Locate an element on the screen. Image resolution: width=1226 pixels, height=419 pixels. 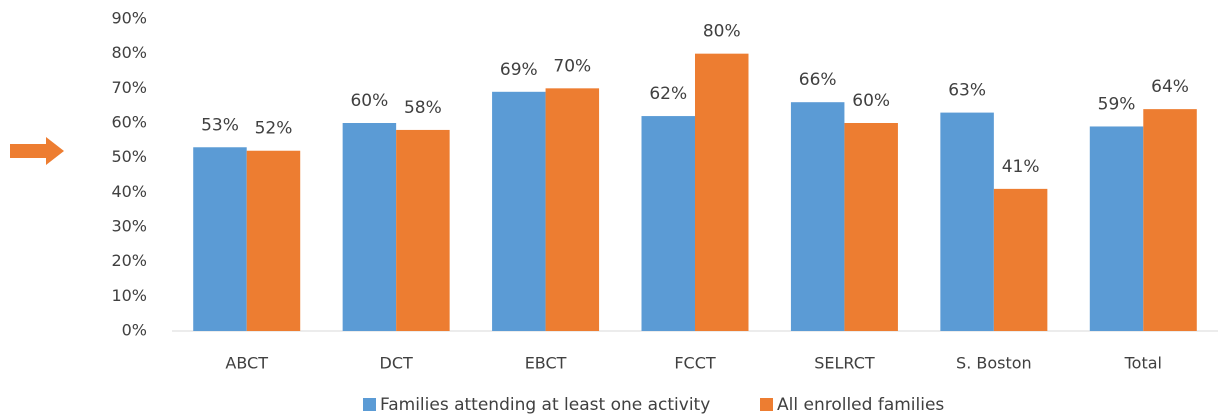
y-tick-label: 80% is located at coordinates (129, 52).